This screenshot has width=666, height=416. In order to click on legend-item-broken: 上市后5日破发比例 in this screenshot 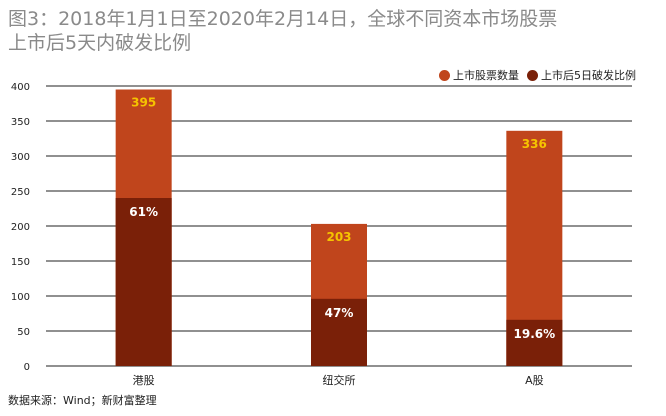, I will do `click(581, 75)`.